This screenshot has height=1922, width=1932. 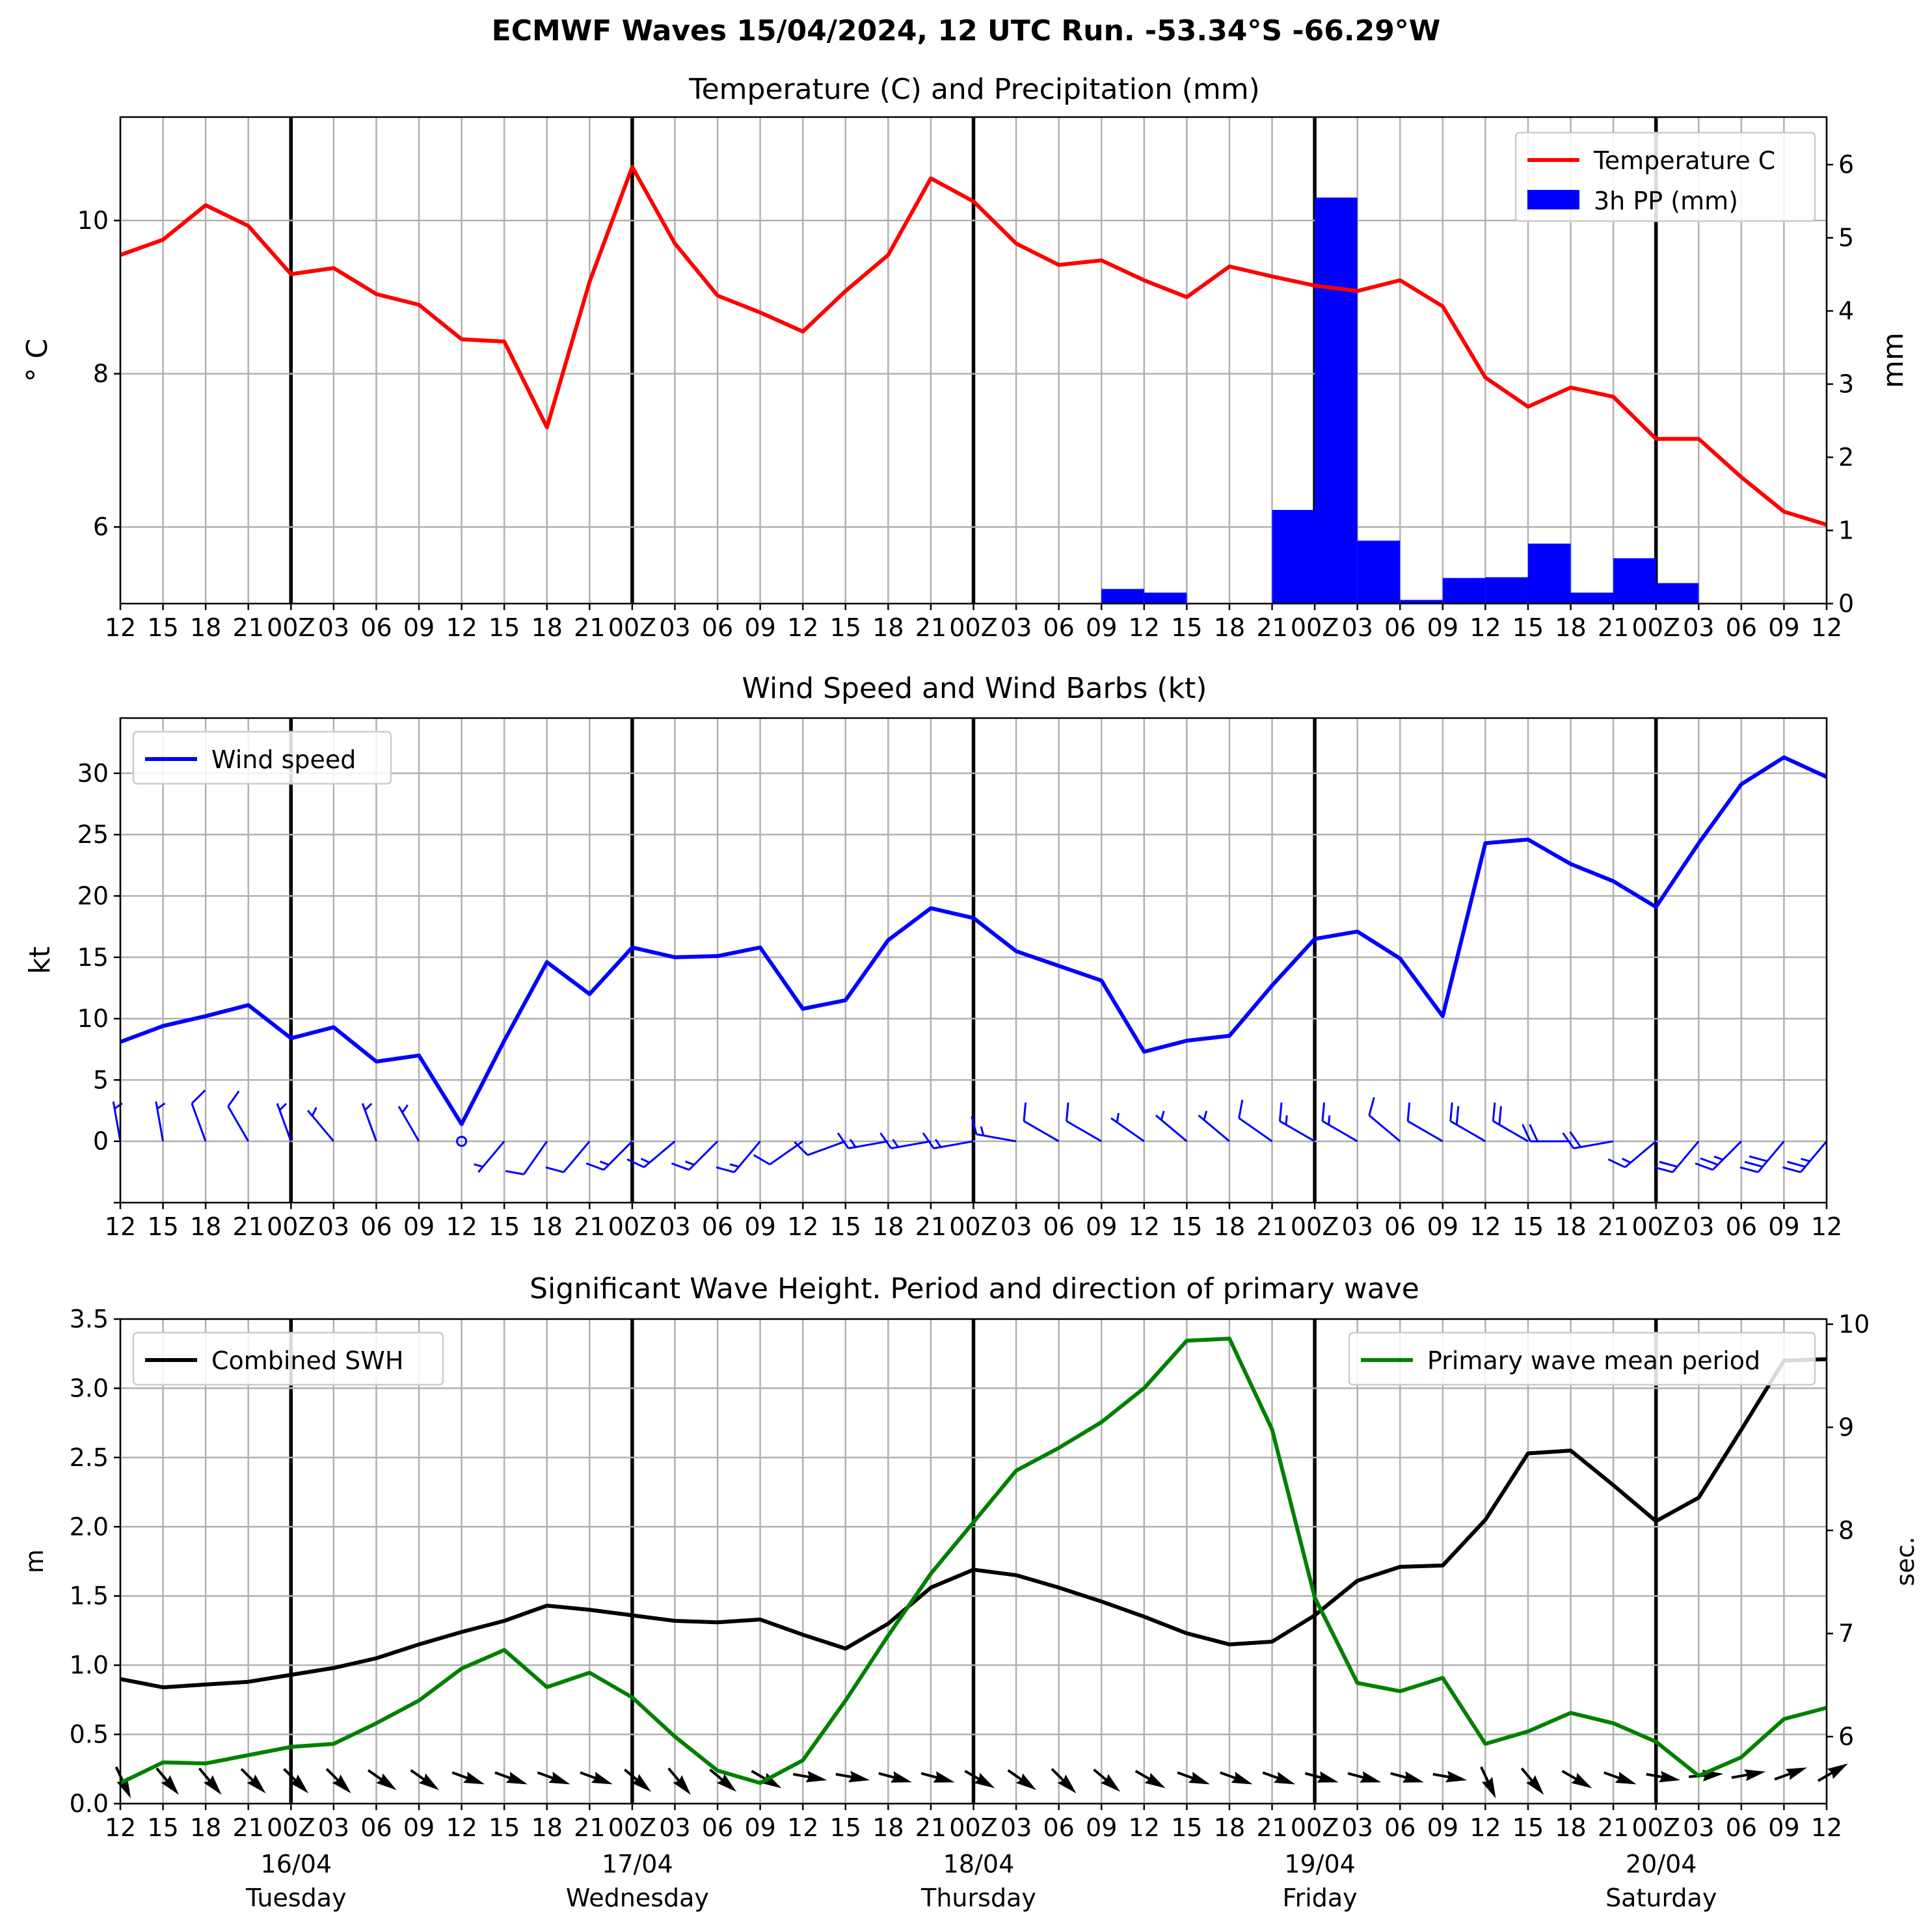 I want to click on day-date-label: 20/04, so click(x=1662, y=1864).